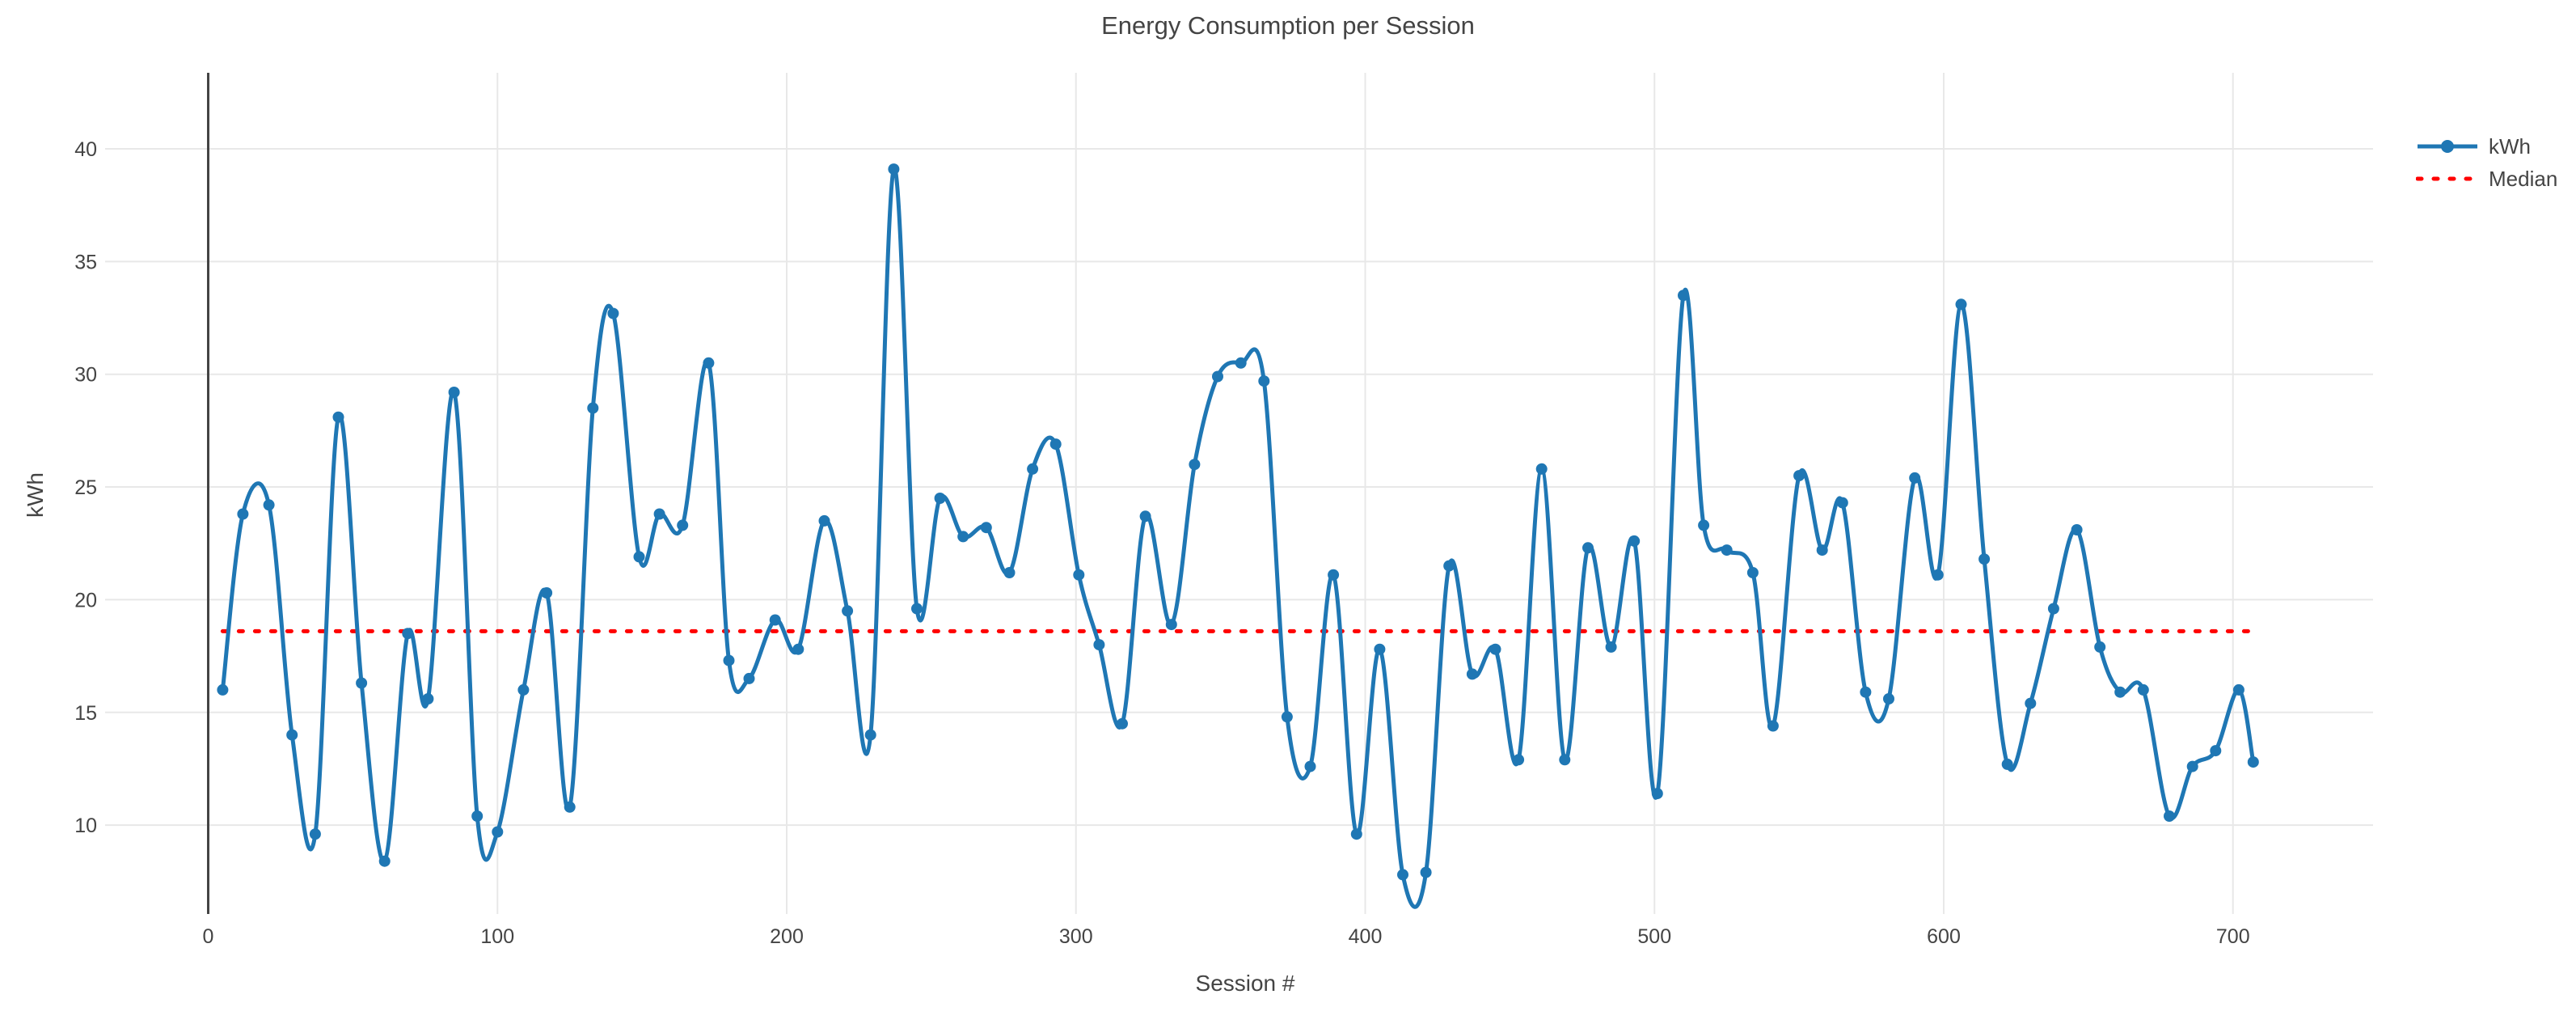  I want to click on legend-item-kwh: kWh, so click(2486, 146).